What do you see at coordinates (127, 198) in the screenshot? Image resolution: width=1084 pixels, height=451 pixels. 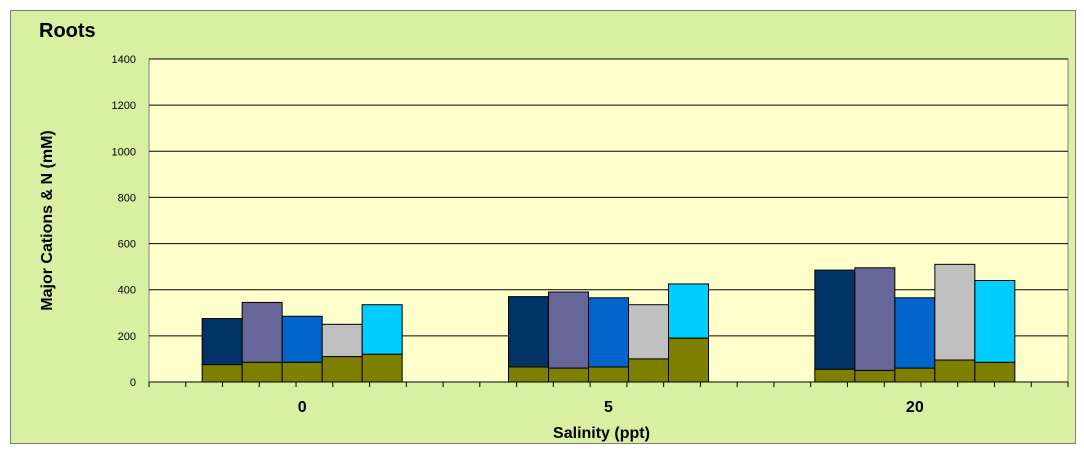 I see `y-tick-label: 800` at bounding box center [127, 198].